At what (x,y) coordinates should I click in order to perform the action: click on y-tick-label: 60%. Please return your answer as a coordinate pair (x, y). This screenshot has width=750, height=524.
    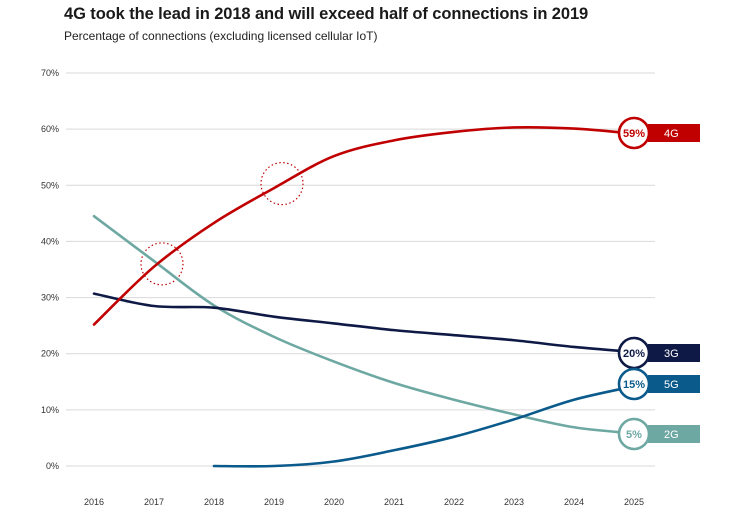
    Looking at the image, I should click on (50, 129).